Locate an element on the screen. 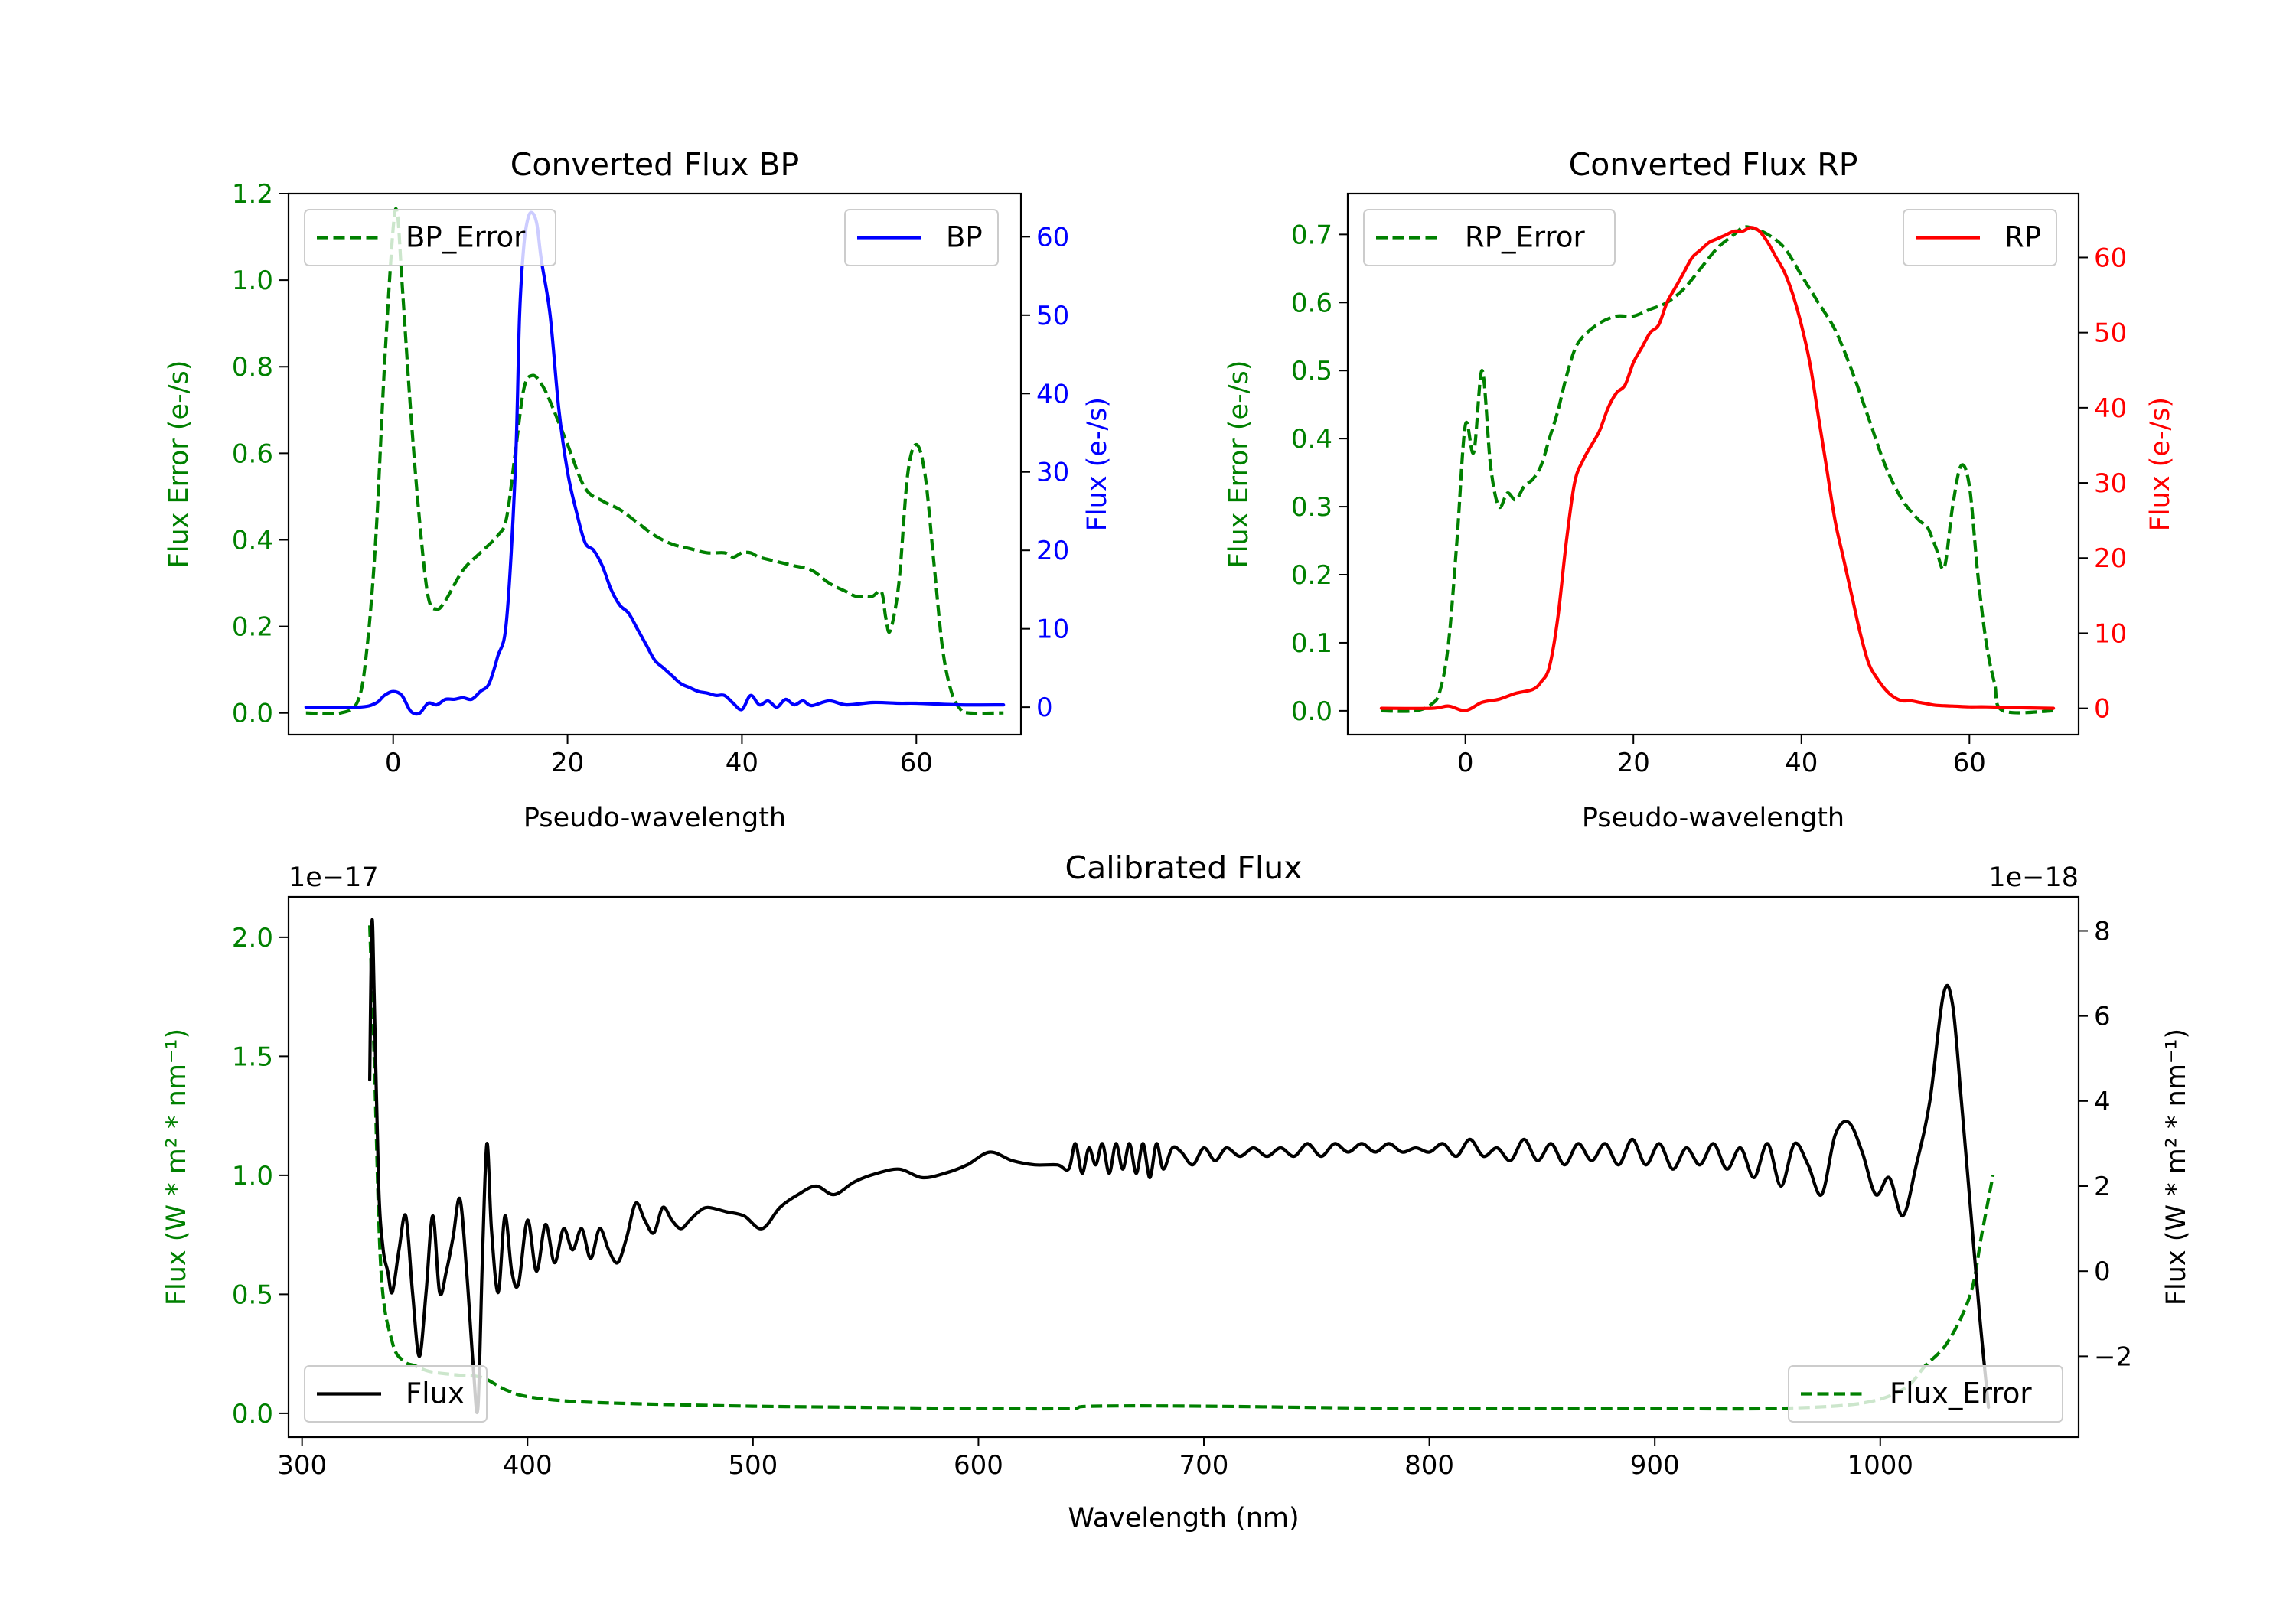 Image resolution: width=2296 pixels, height=1607 pixels. x-tick-label: 800 is located at coordinates (1429, 1465).